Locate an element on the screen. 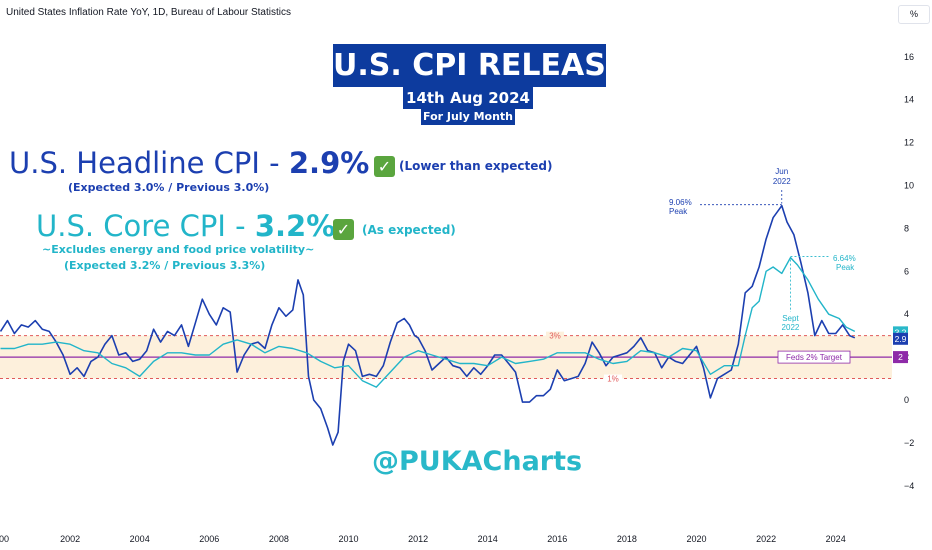 This screenshot has width=932, height=550. annotation-label: 6.64% is located at coordinates (844, 258).